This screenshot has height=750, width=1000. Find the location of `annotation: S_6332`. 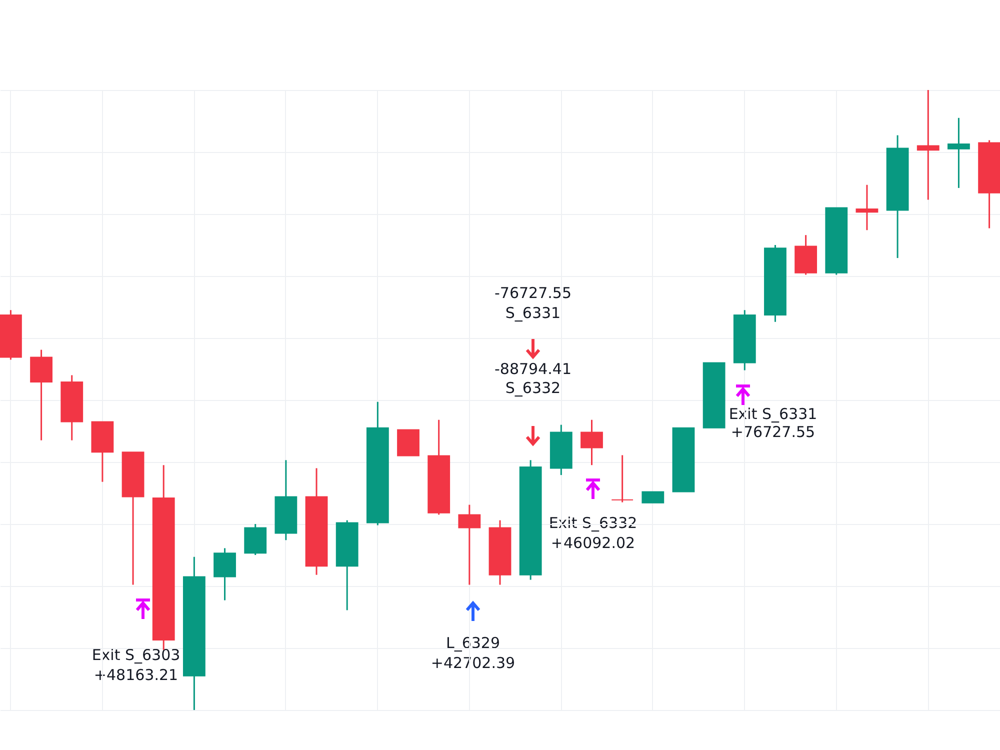

annotation: S_6332 is located at coordinates (533, 388).